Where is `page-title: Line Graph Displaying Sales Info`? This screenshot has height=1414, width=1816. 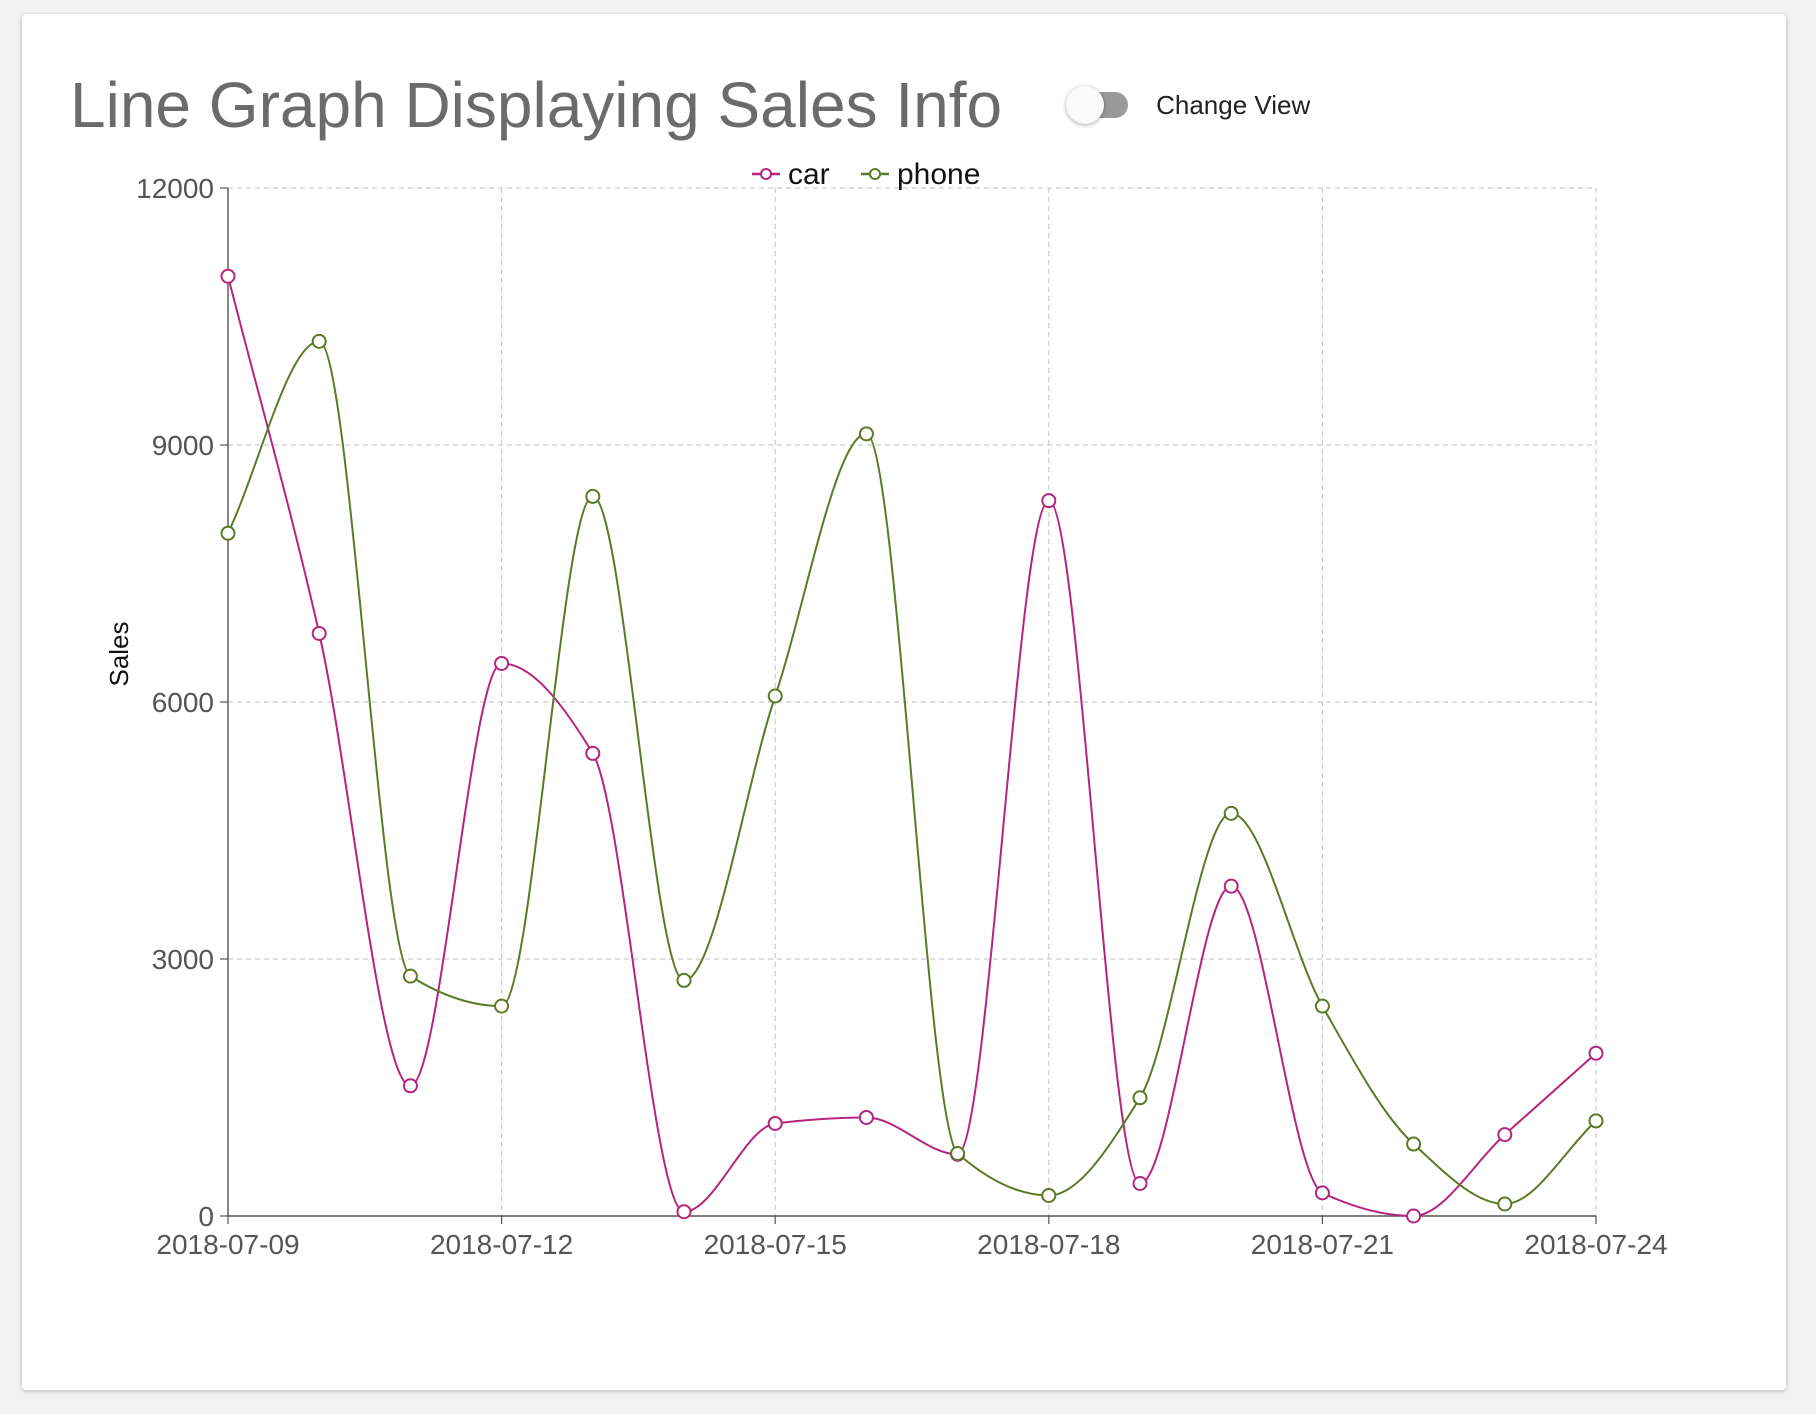
page-title: Line Graph Displaying Sales Info is located at coordinates (536, 105).